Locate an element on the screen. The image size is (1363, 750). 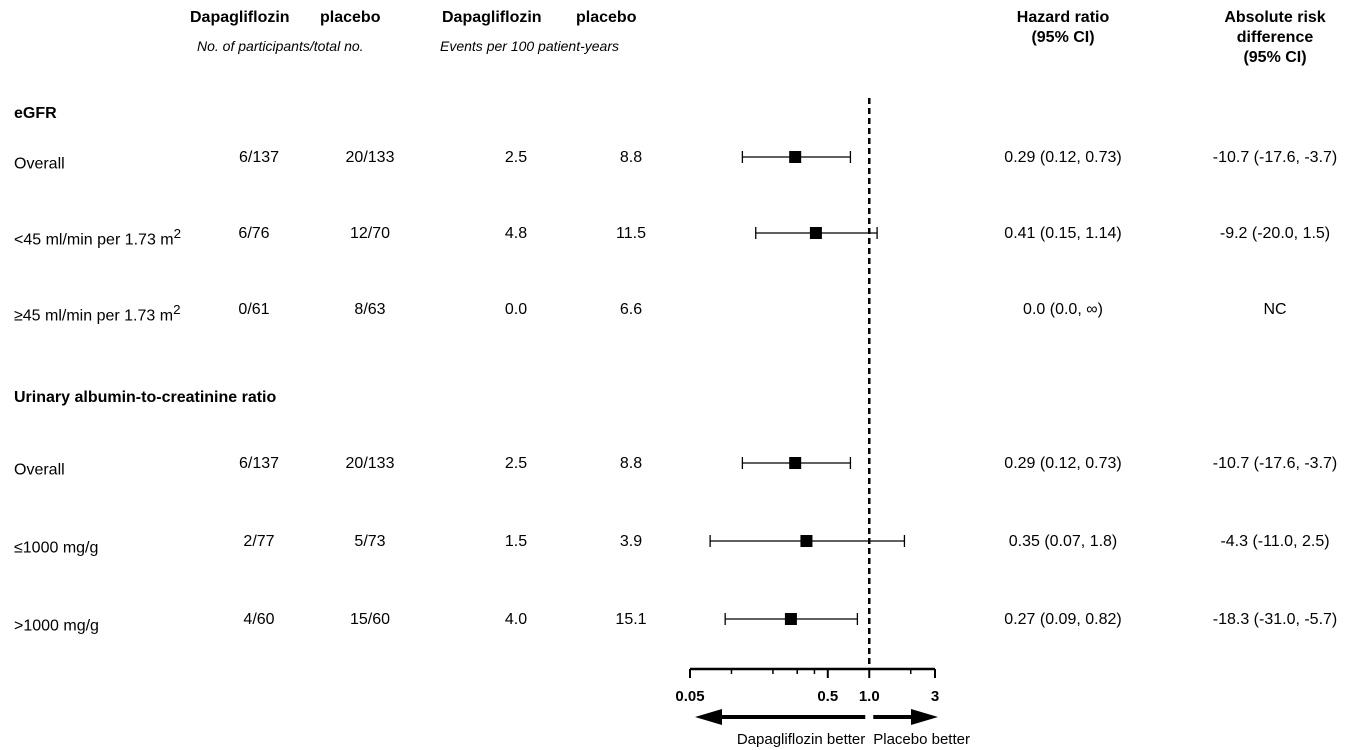
row-placebo-participants: 5/73 is located at coordinates (370, 541).